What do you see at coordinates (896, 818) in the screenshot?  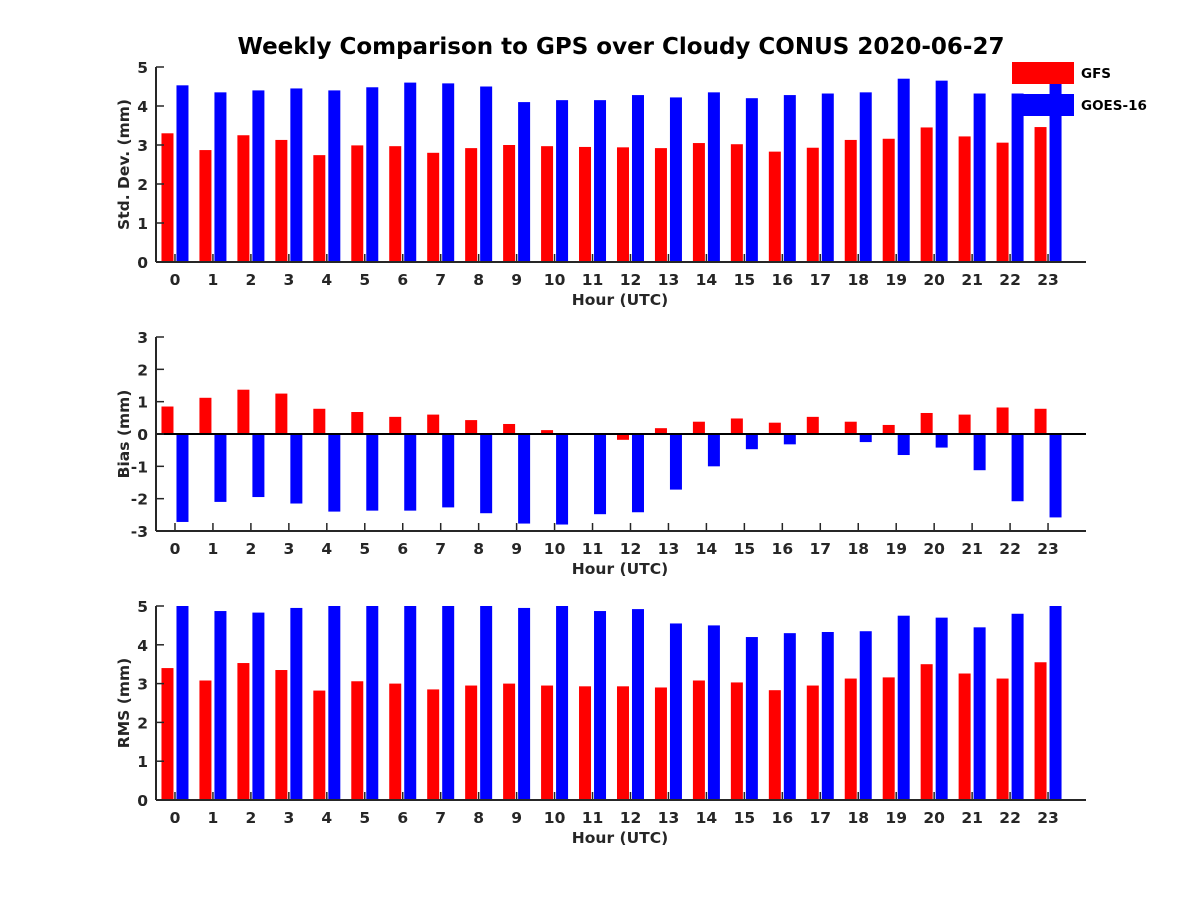 I see `x-tick-label: 19` at bounding box center [896, 818].